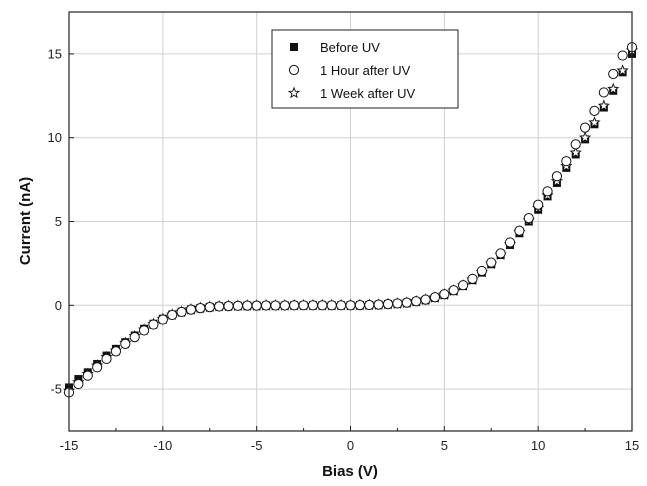 The width and height of the screenshot is (647, 486). What do you see at coordinates (56, 389) in the screenshot?
I see `y-tick-label: -5` at bounding box center [56, 389].